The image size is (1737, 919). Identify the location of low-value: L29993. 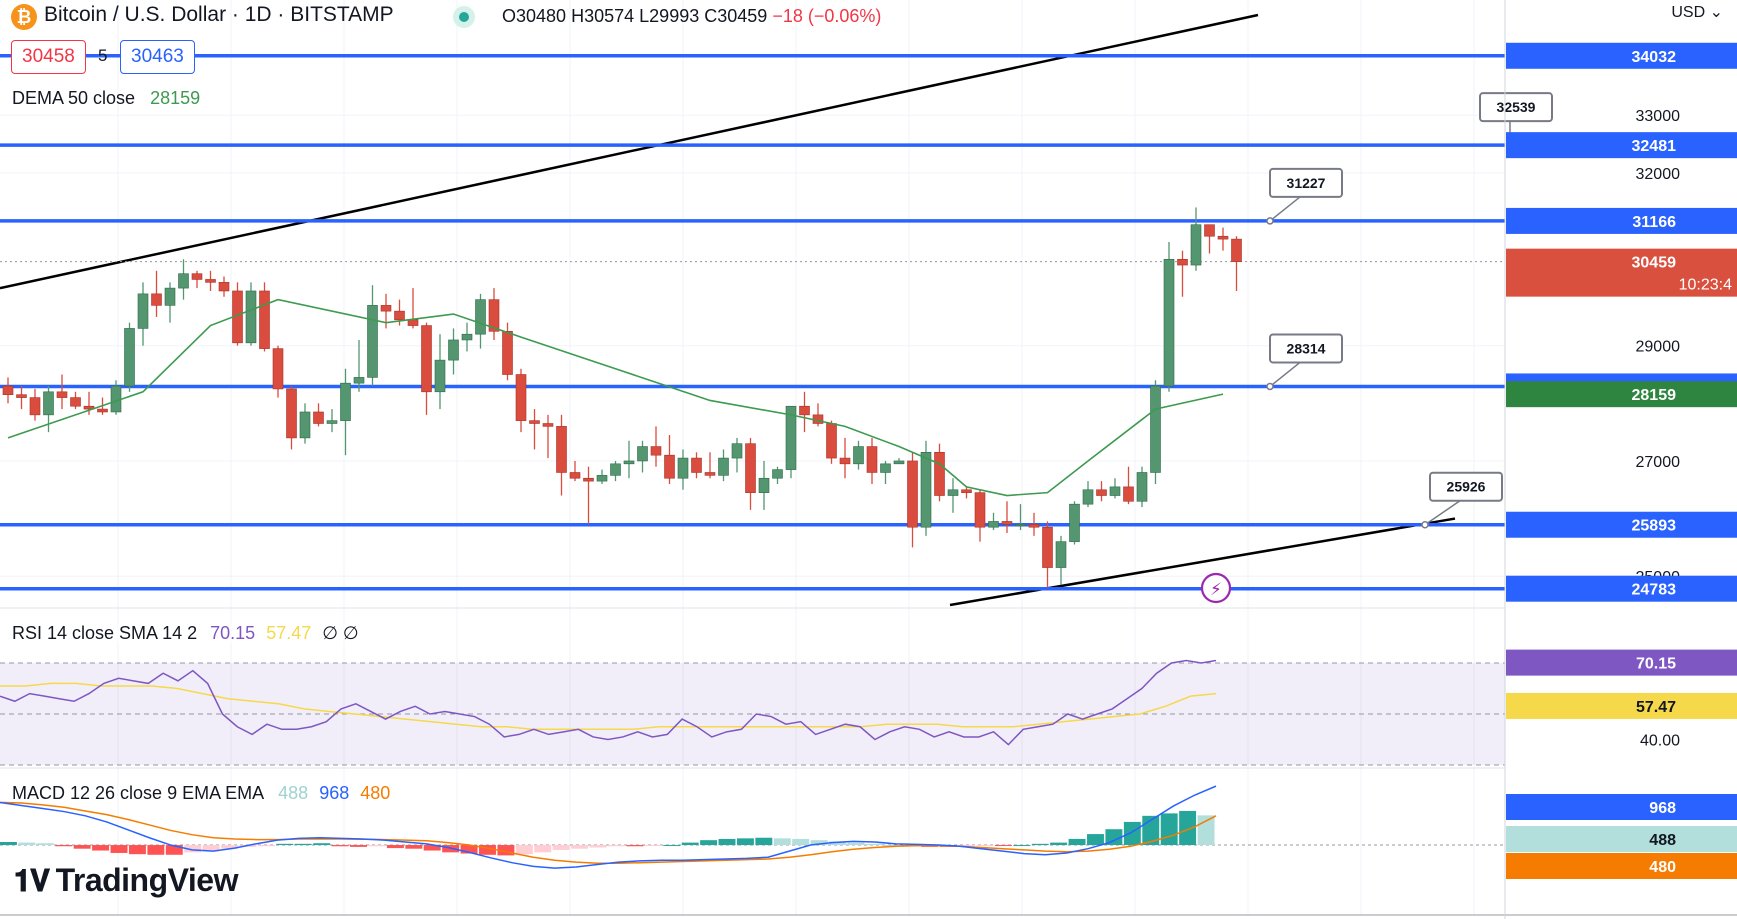
(669, 16).